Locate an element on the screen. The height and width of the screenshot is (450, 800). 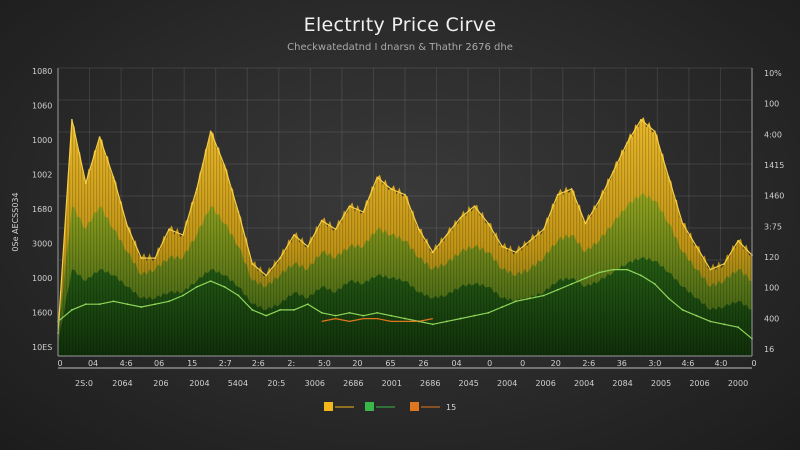
line-series-orange is located at coordinates (377, 320).